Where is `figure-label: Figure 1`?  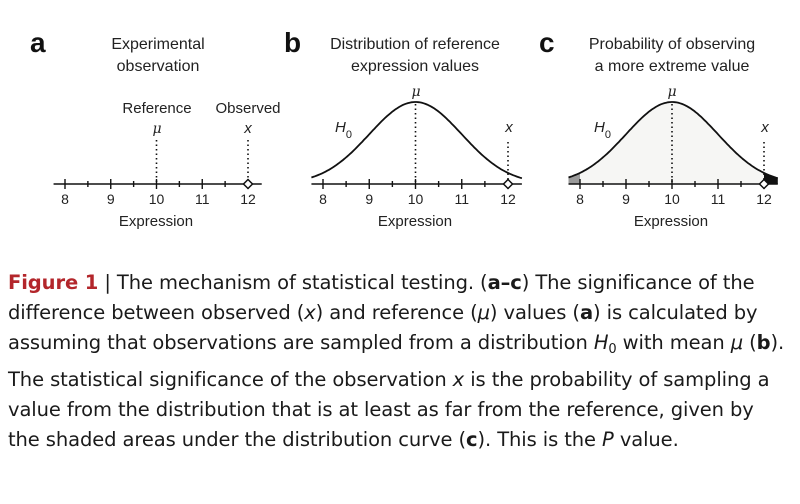
figure-label: Figure 1 is located at coordinates (53, 282).